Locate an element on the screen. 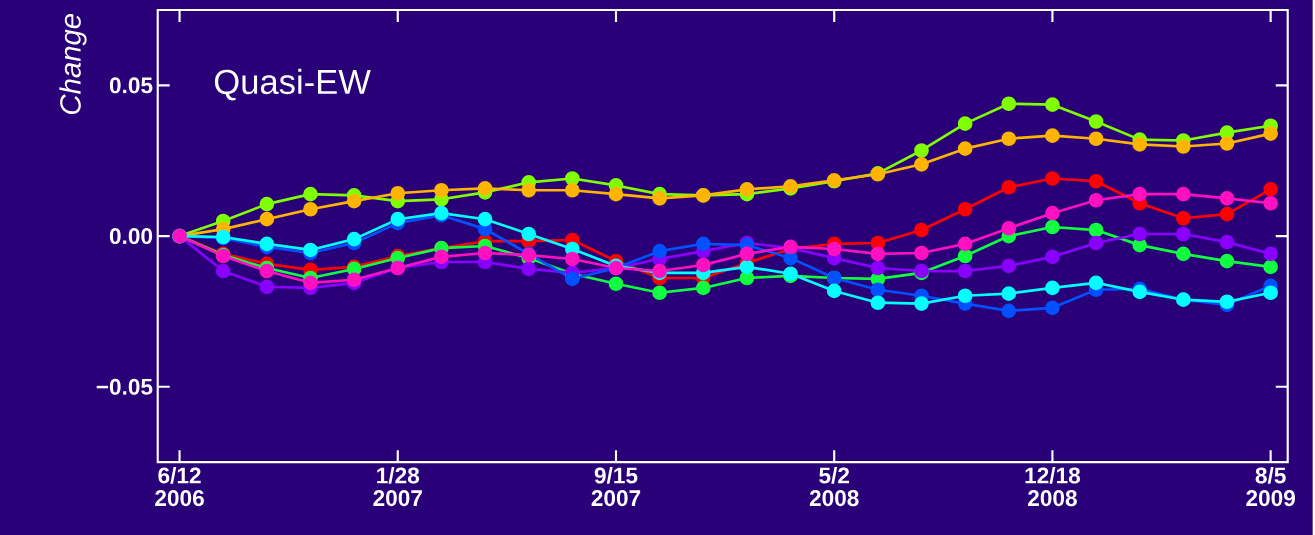 The height and width of the screenshot is (535, 1315). x-tick-label: 6/12 2006 is located at coordinates (179, 486).